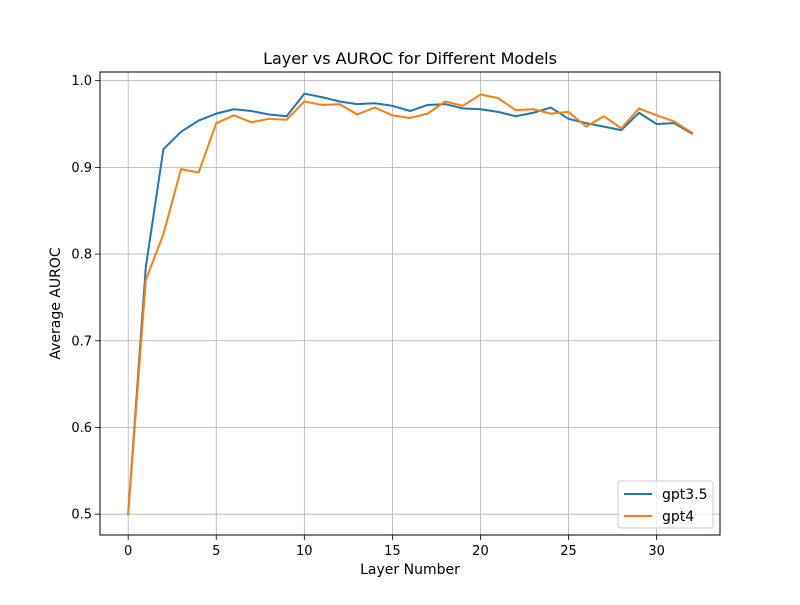  What do you see at coordinates (81, 255) in the screenshot?
I see `y-tick-label: 0.8` at bounding box center [81, 255].